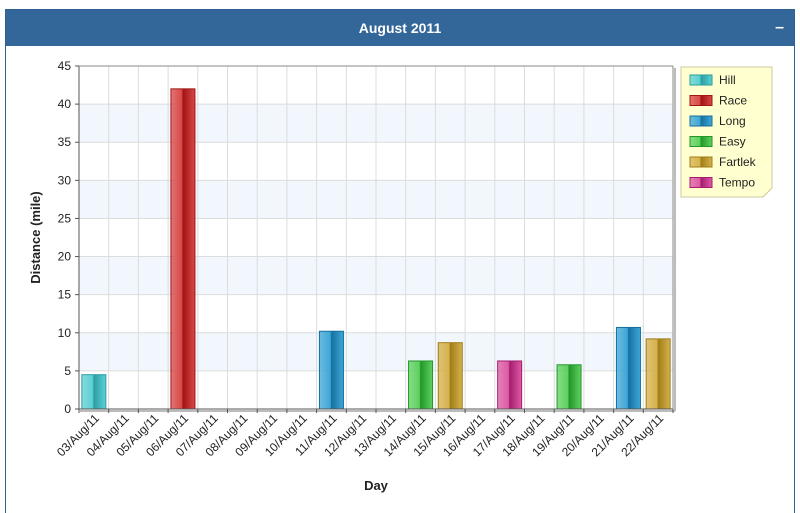  What do you see at coordinates (183, 249) in the screenshot?
I see `bar-race-06/Aug/11` at bounding box center [183, 249].